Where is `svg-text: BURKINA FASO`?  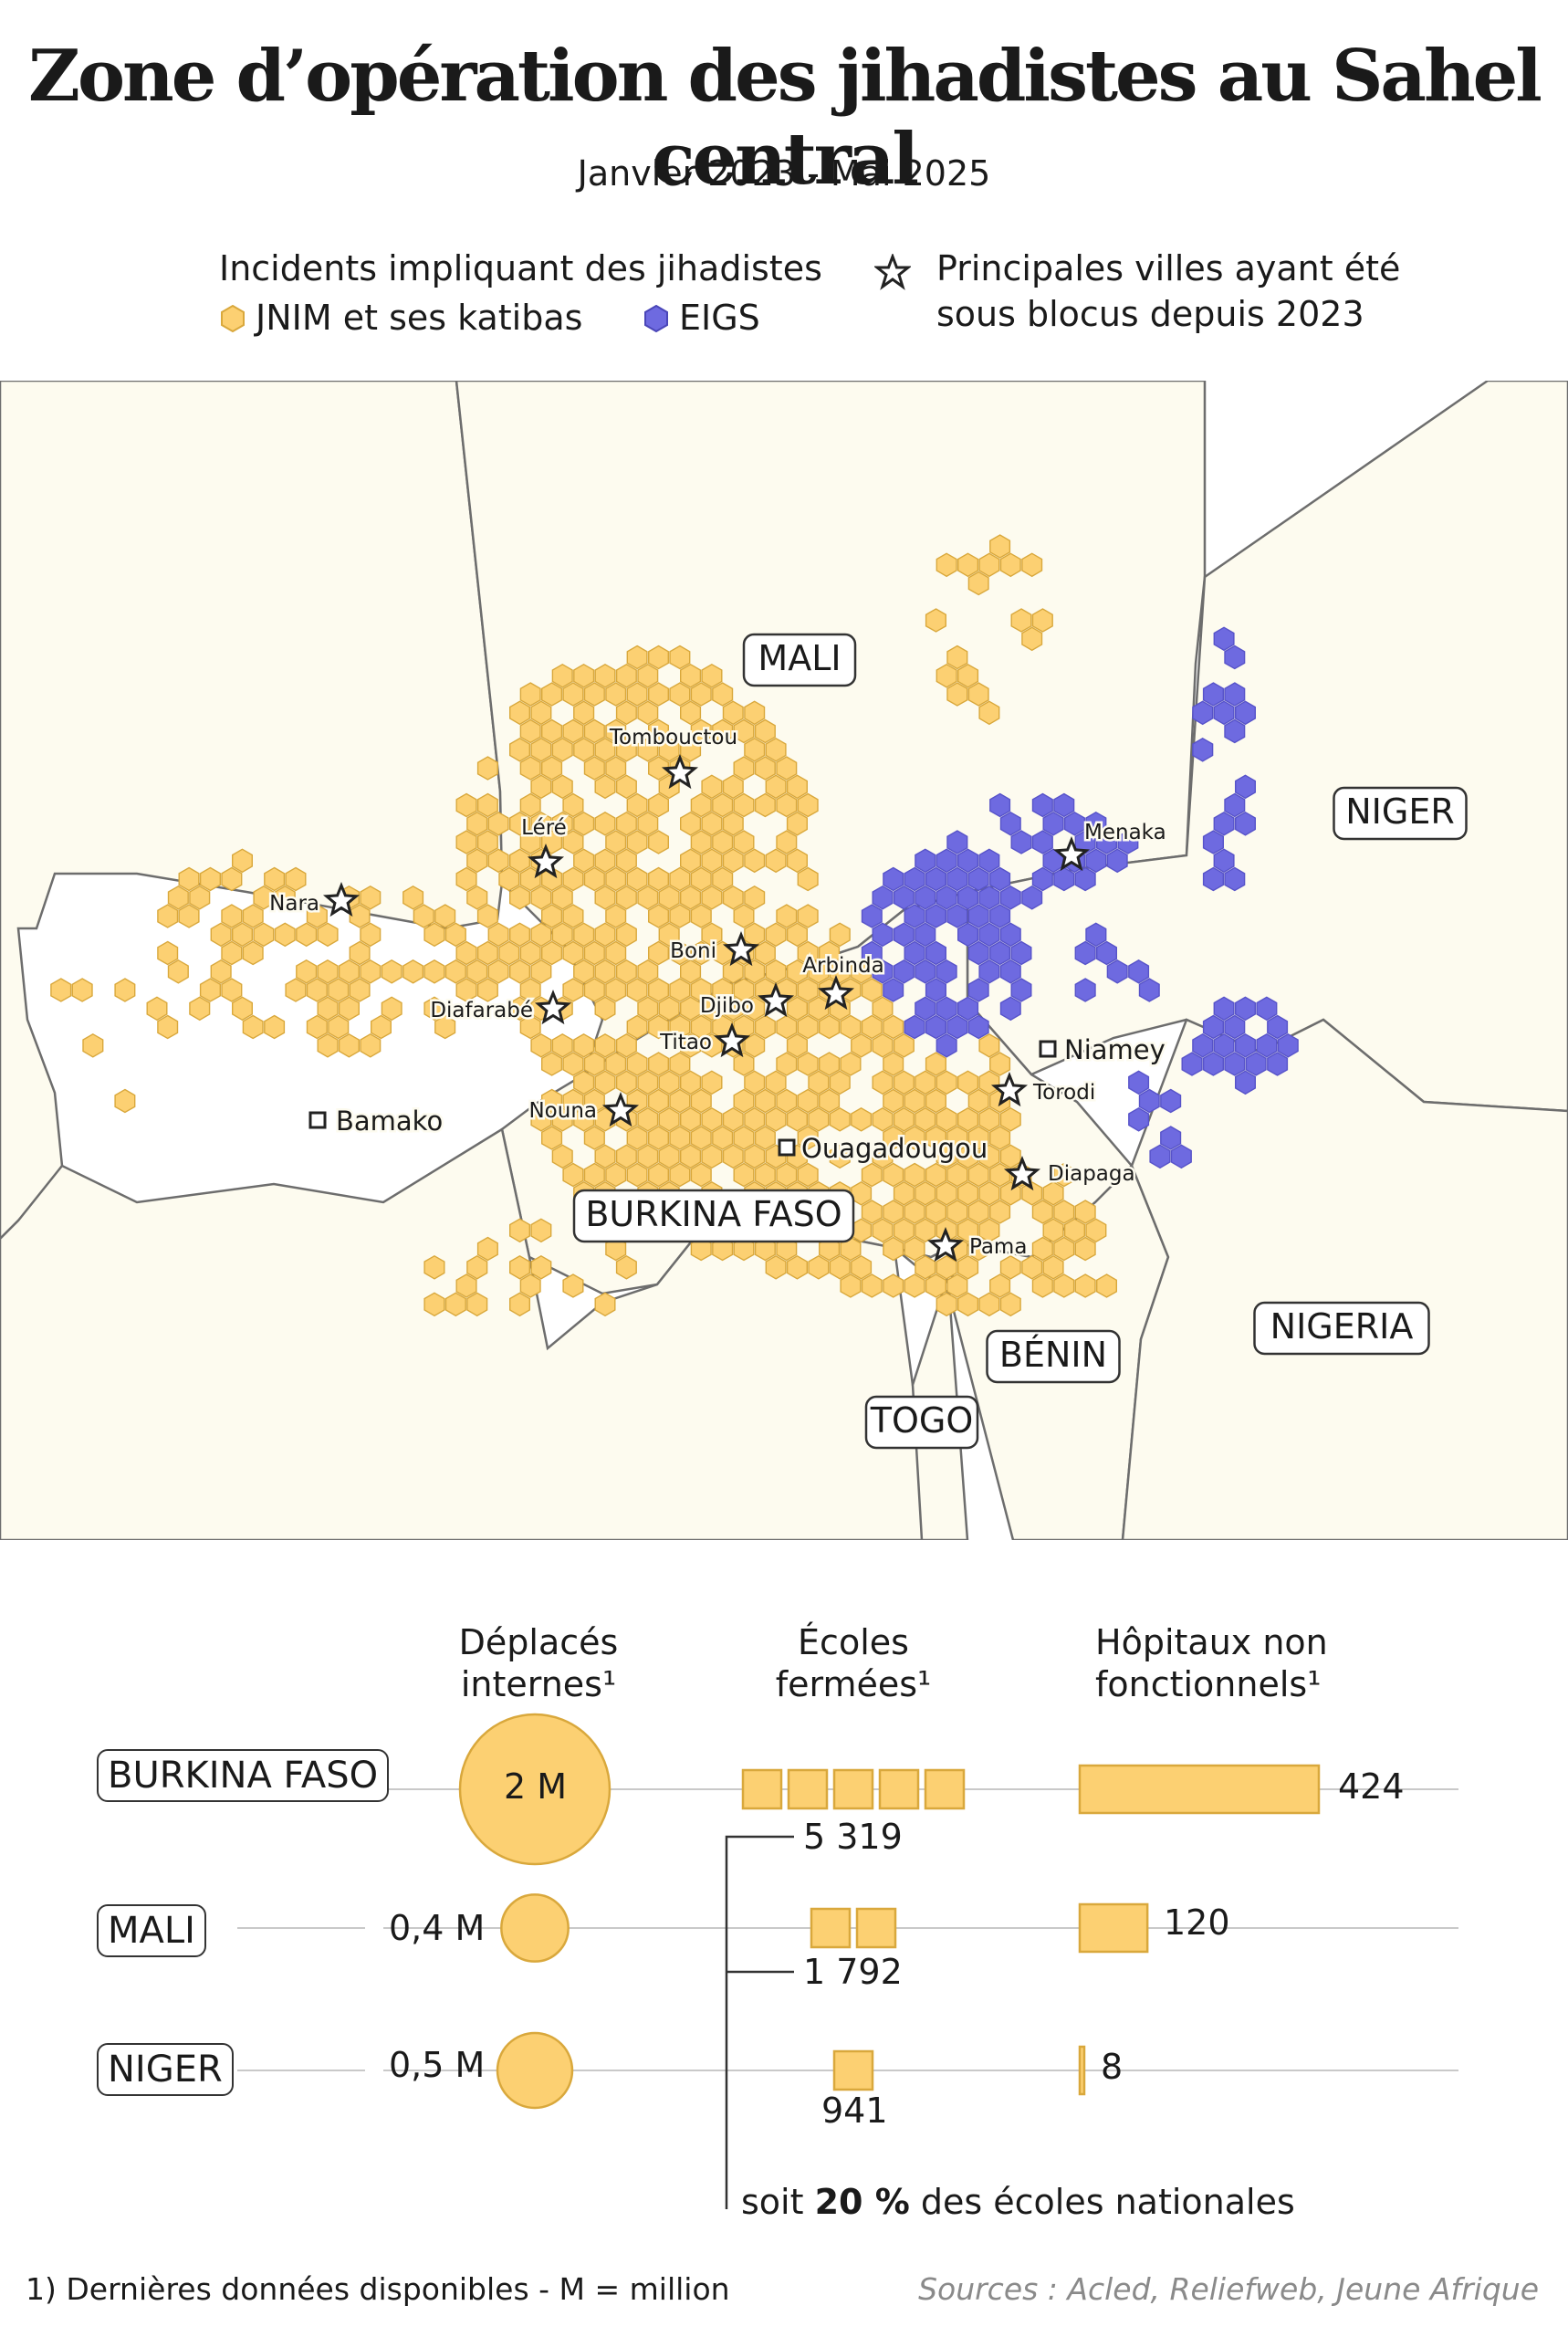 svg-text: BURKINA FASO is located at coordinates (713, 1214).